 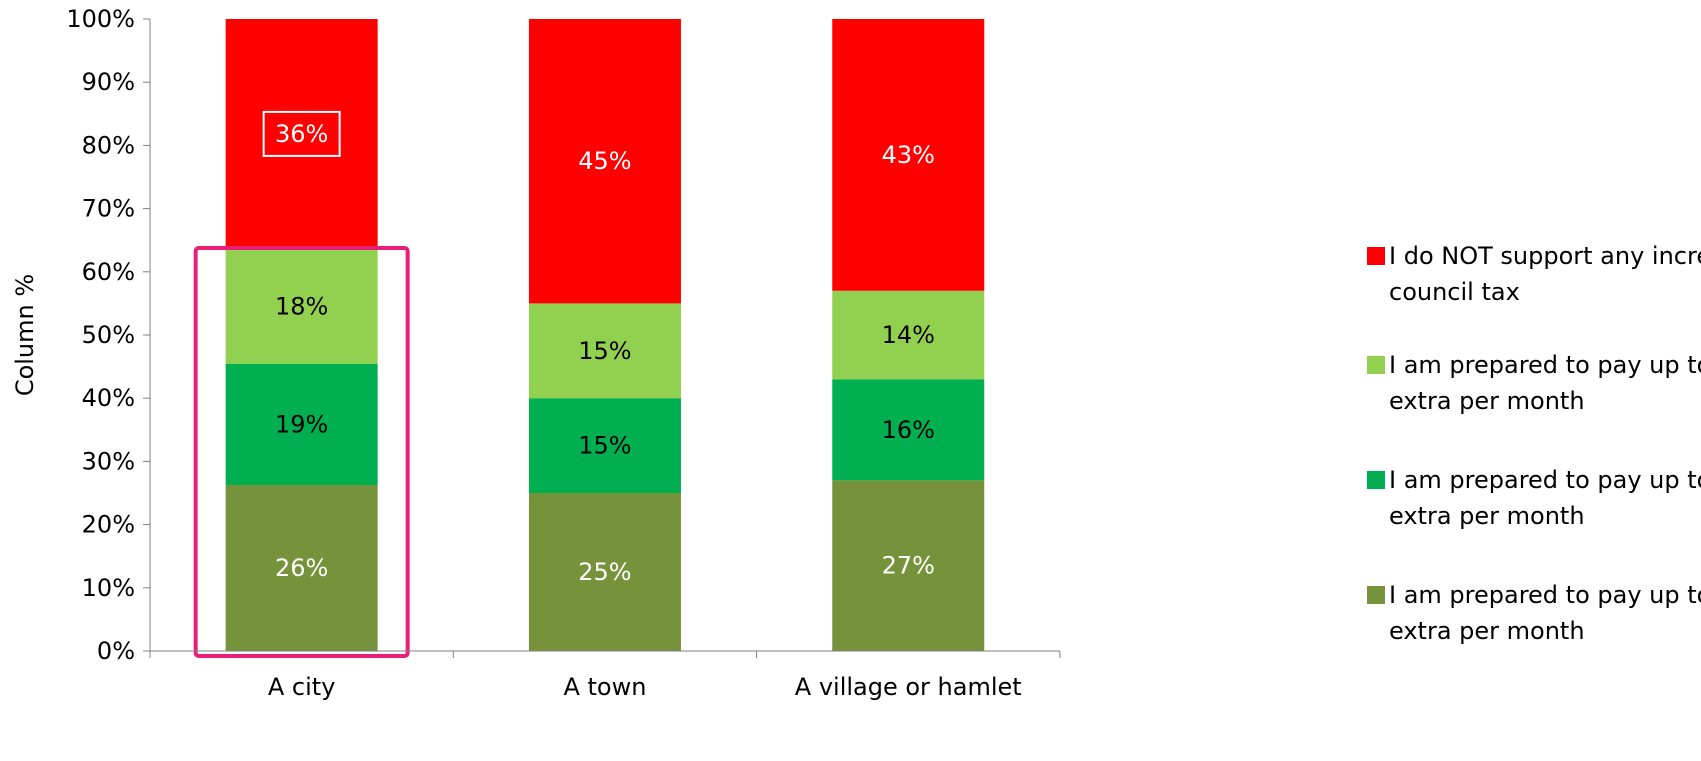 I want to click on legend-label-2-line-0: I am prepared to pay up to £1.25, so click(x=1545, y=480).